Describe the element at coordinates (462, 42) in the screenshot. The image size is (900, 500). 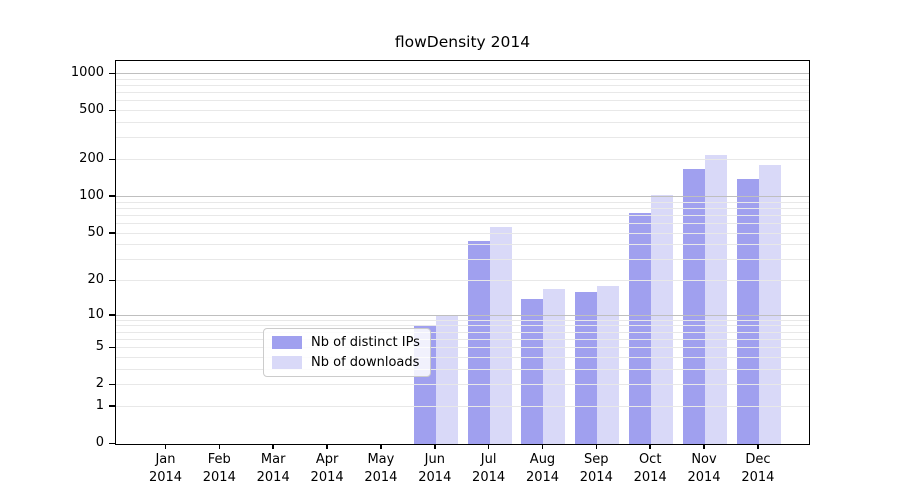
I see `chart-title: flowDensity 2014` at that location.